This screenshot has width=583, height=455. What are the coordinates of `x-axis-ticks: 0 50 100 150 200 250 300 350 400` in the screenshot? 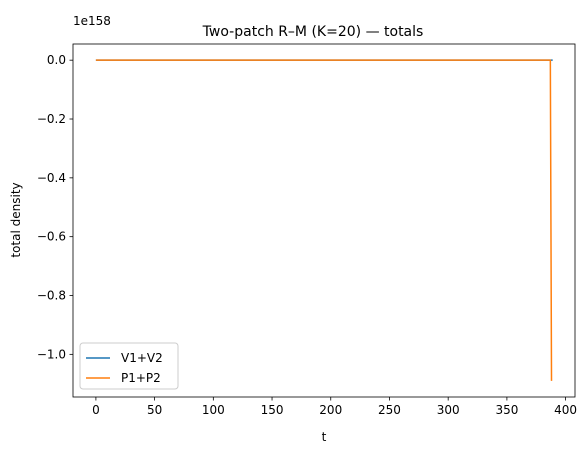 It's located at (334, 407).